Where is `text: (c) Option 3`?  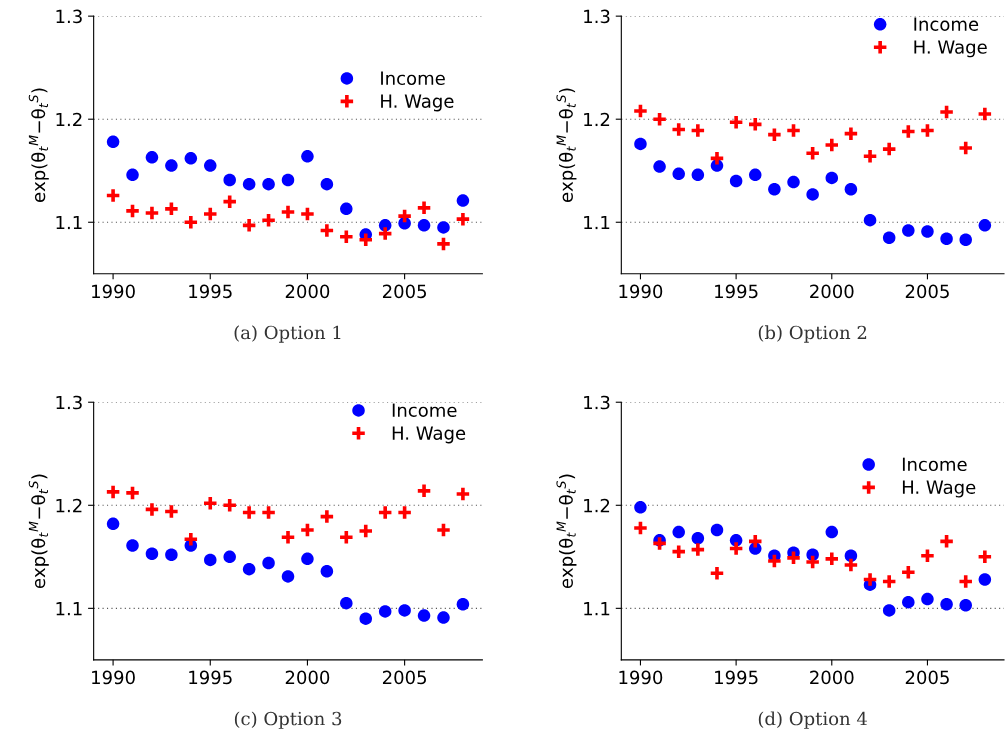
text: (c) Option 3 is located at coordinates (288, 720).